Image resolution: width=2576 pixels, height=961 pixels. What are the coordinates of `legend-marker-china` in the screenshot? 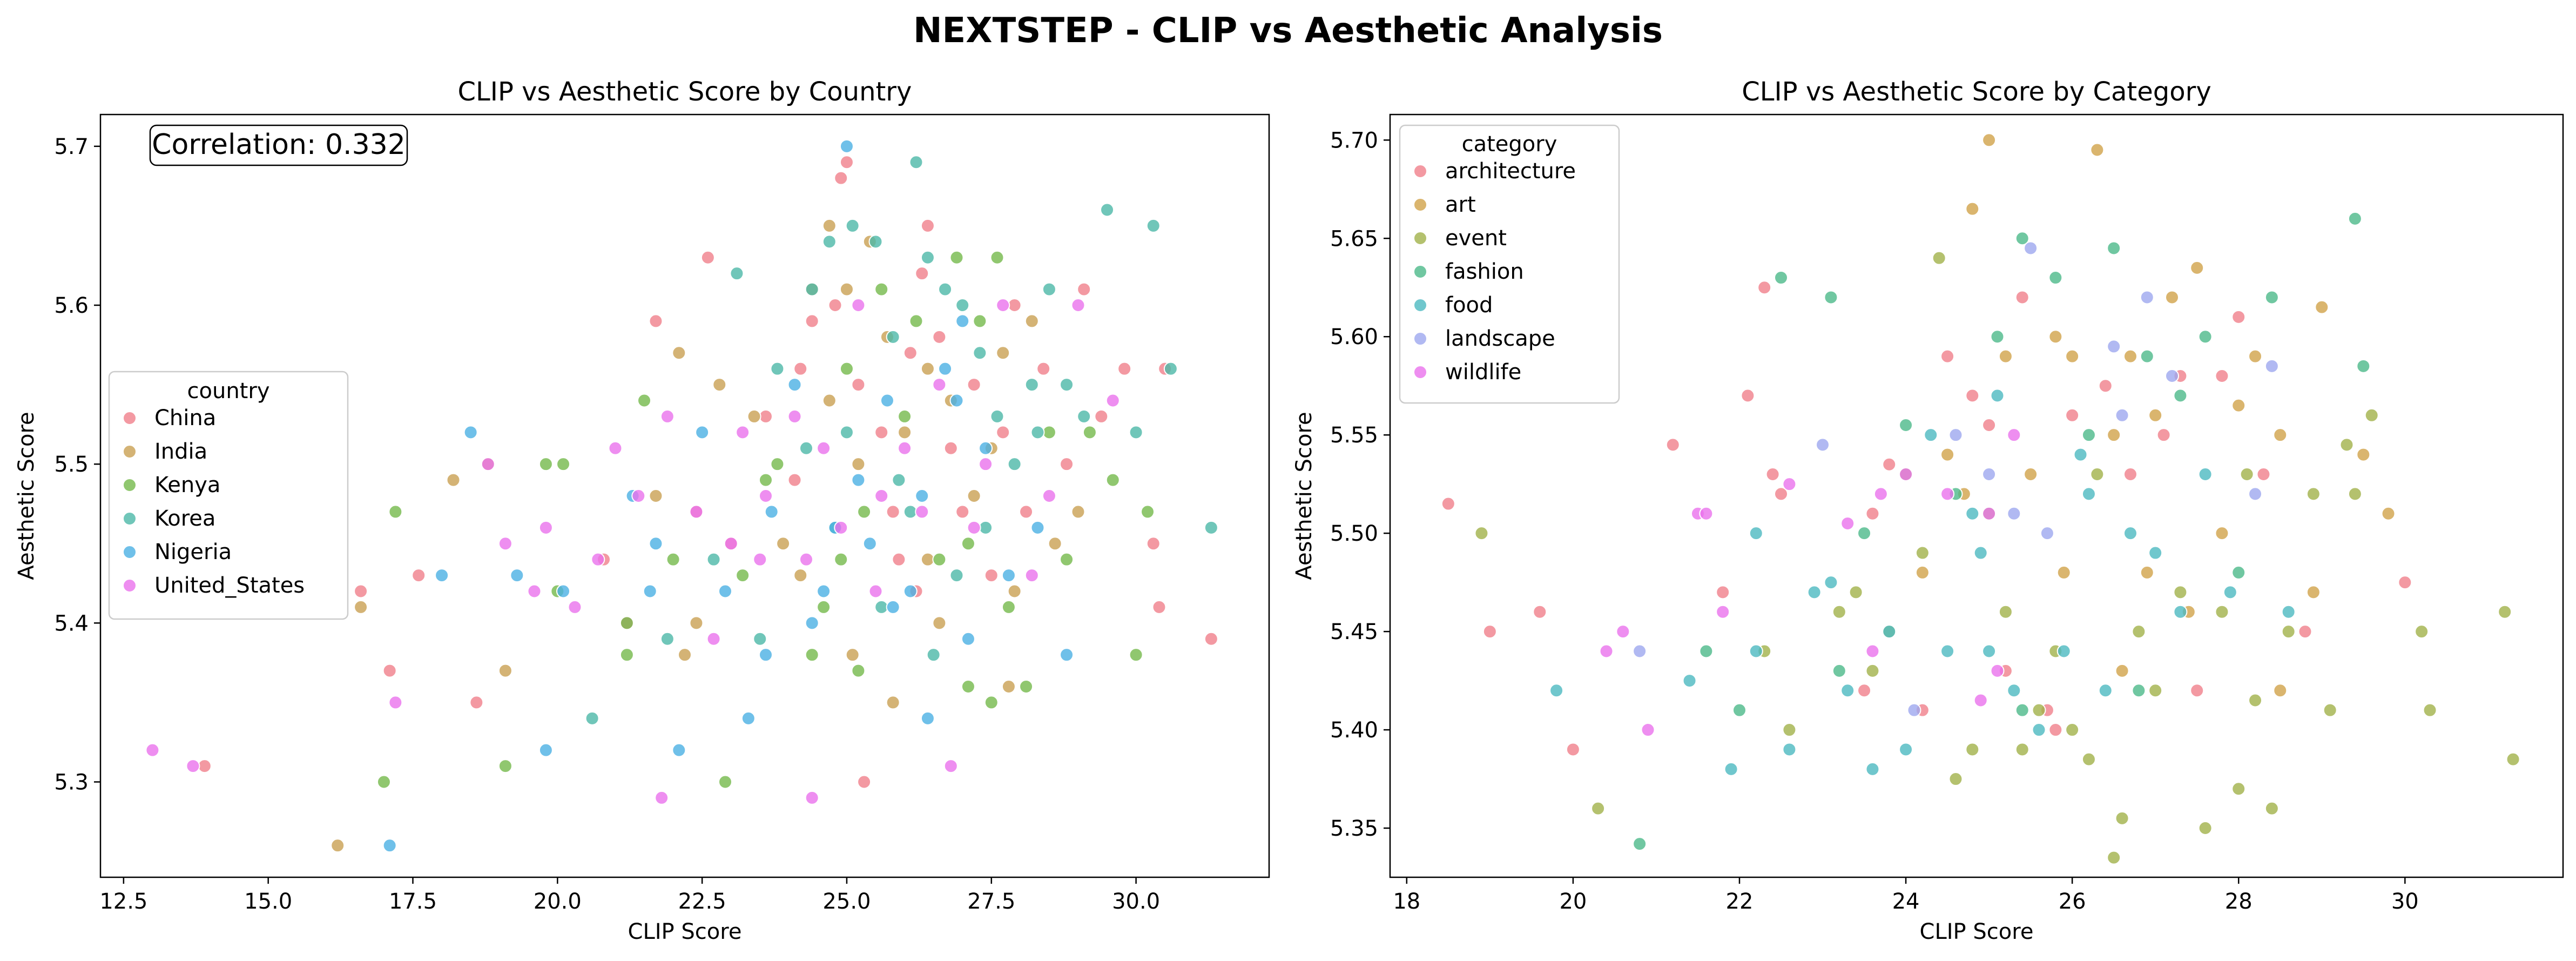 It's located at (130, 418).